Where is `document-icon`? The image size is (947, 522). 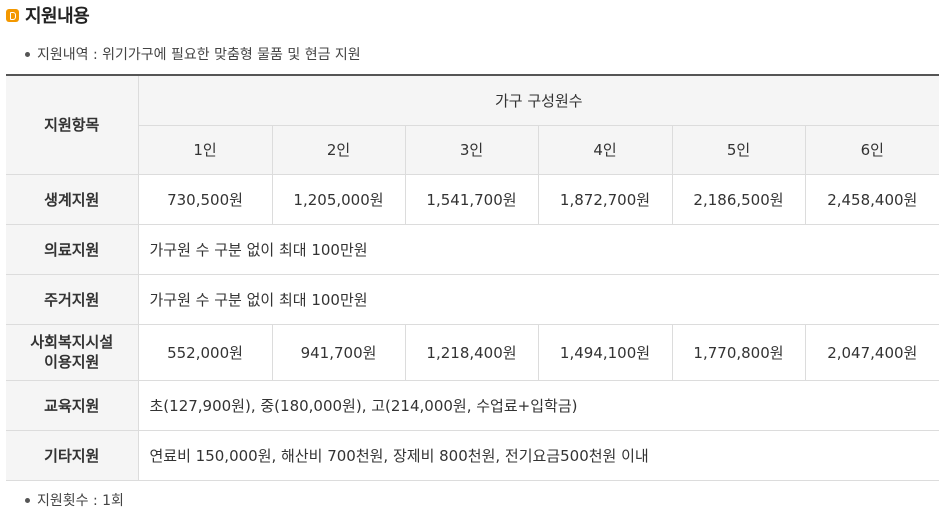
document-icon is located at coordinates (12, 15).